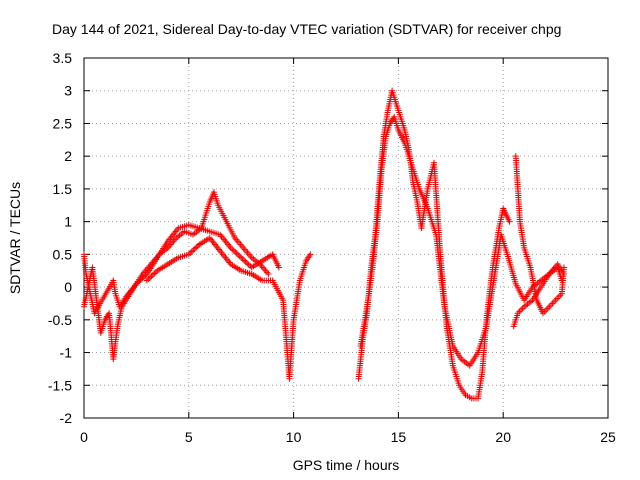 The width and height of the screenshot is (640, 480). Describe the element at coordinates (63, 58) in the screenshot. I see `y-tick-label: 3.5` at that location.